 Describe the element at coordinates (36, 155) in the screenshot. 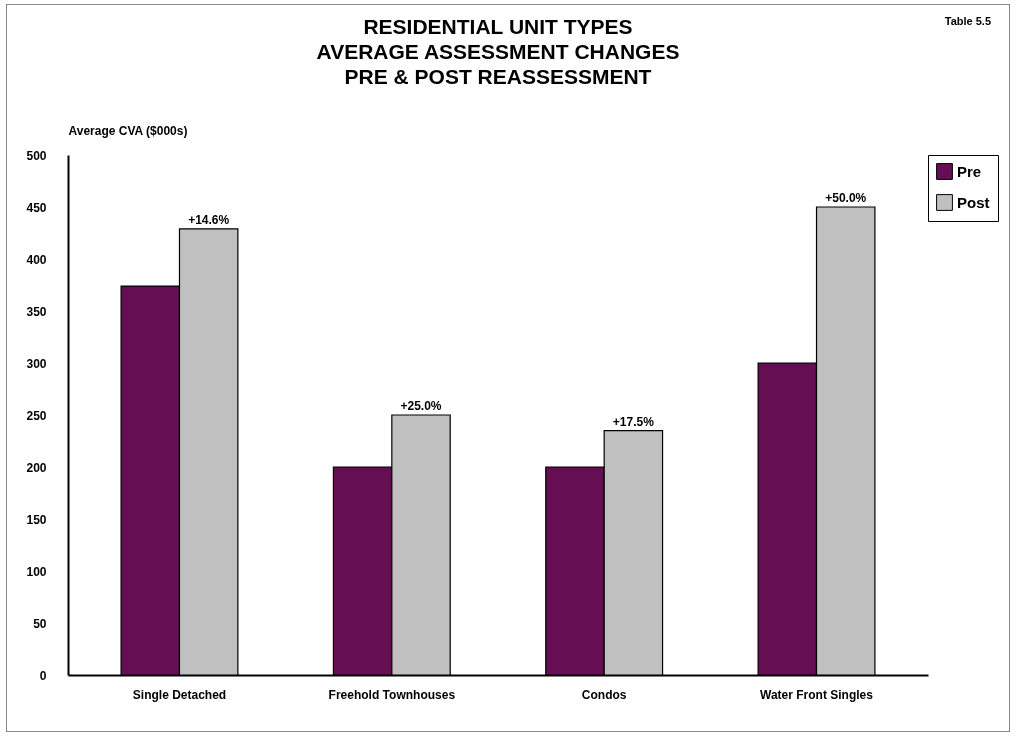

I see `y-tick-label: 500` at that location.